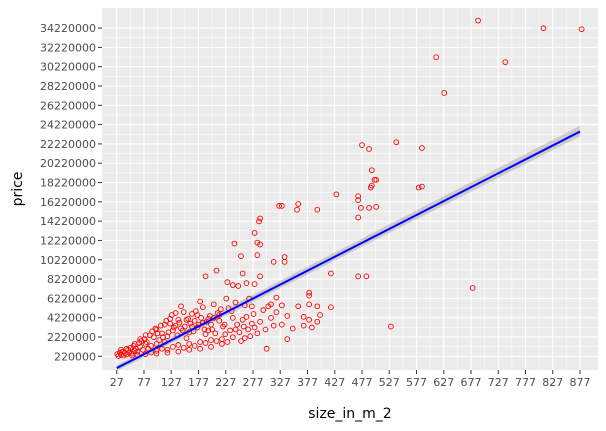  I want to click on x-tick-label: 177, so click(198, 382).